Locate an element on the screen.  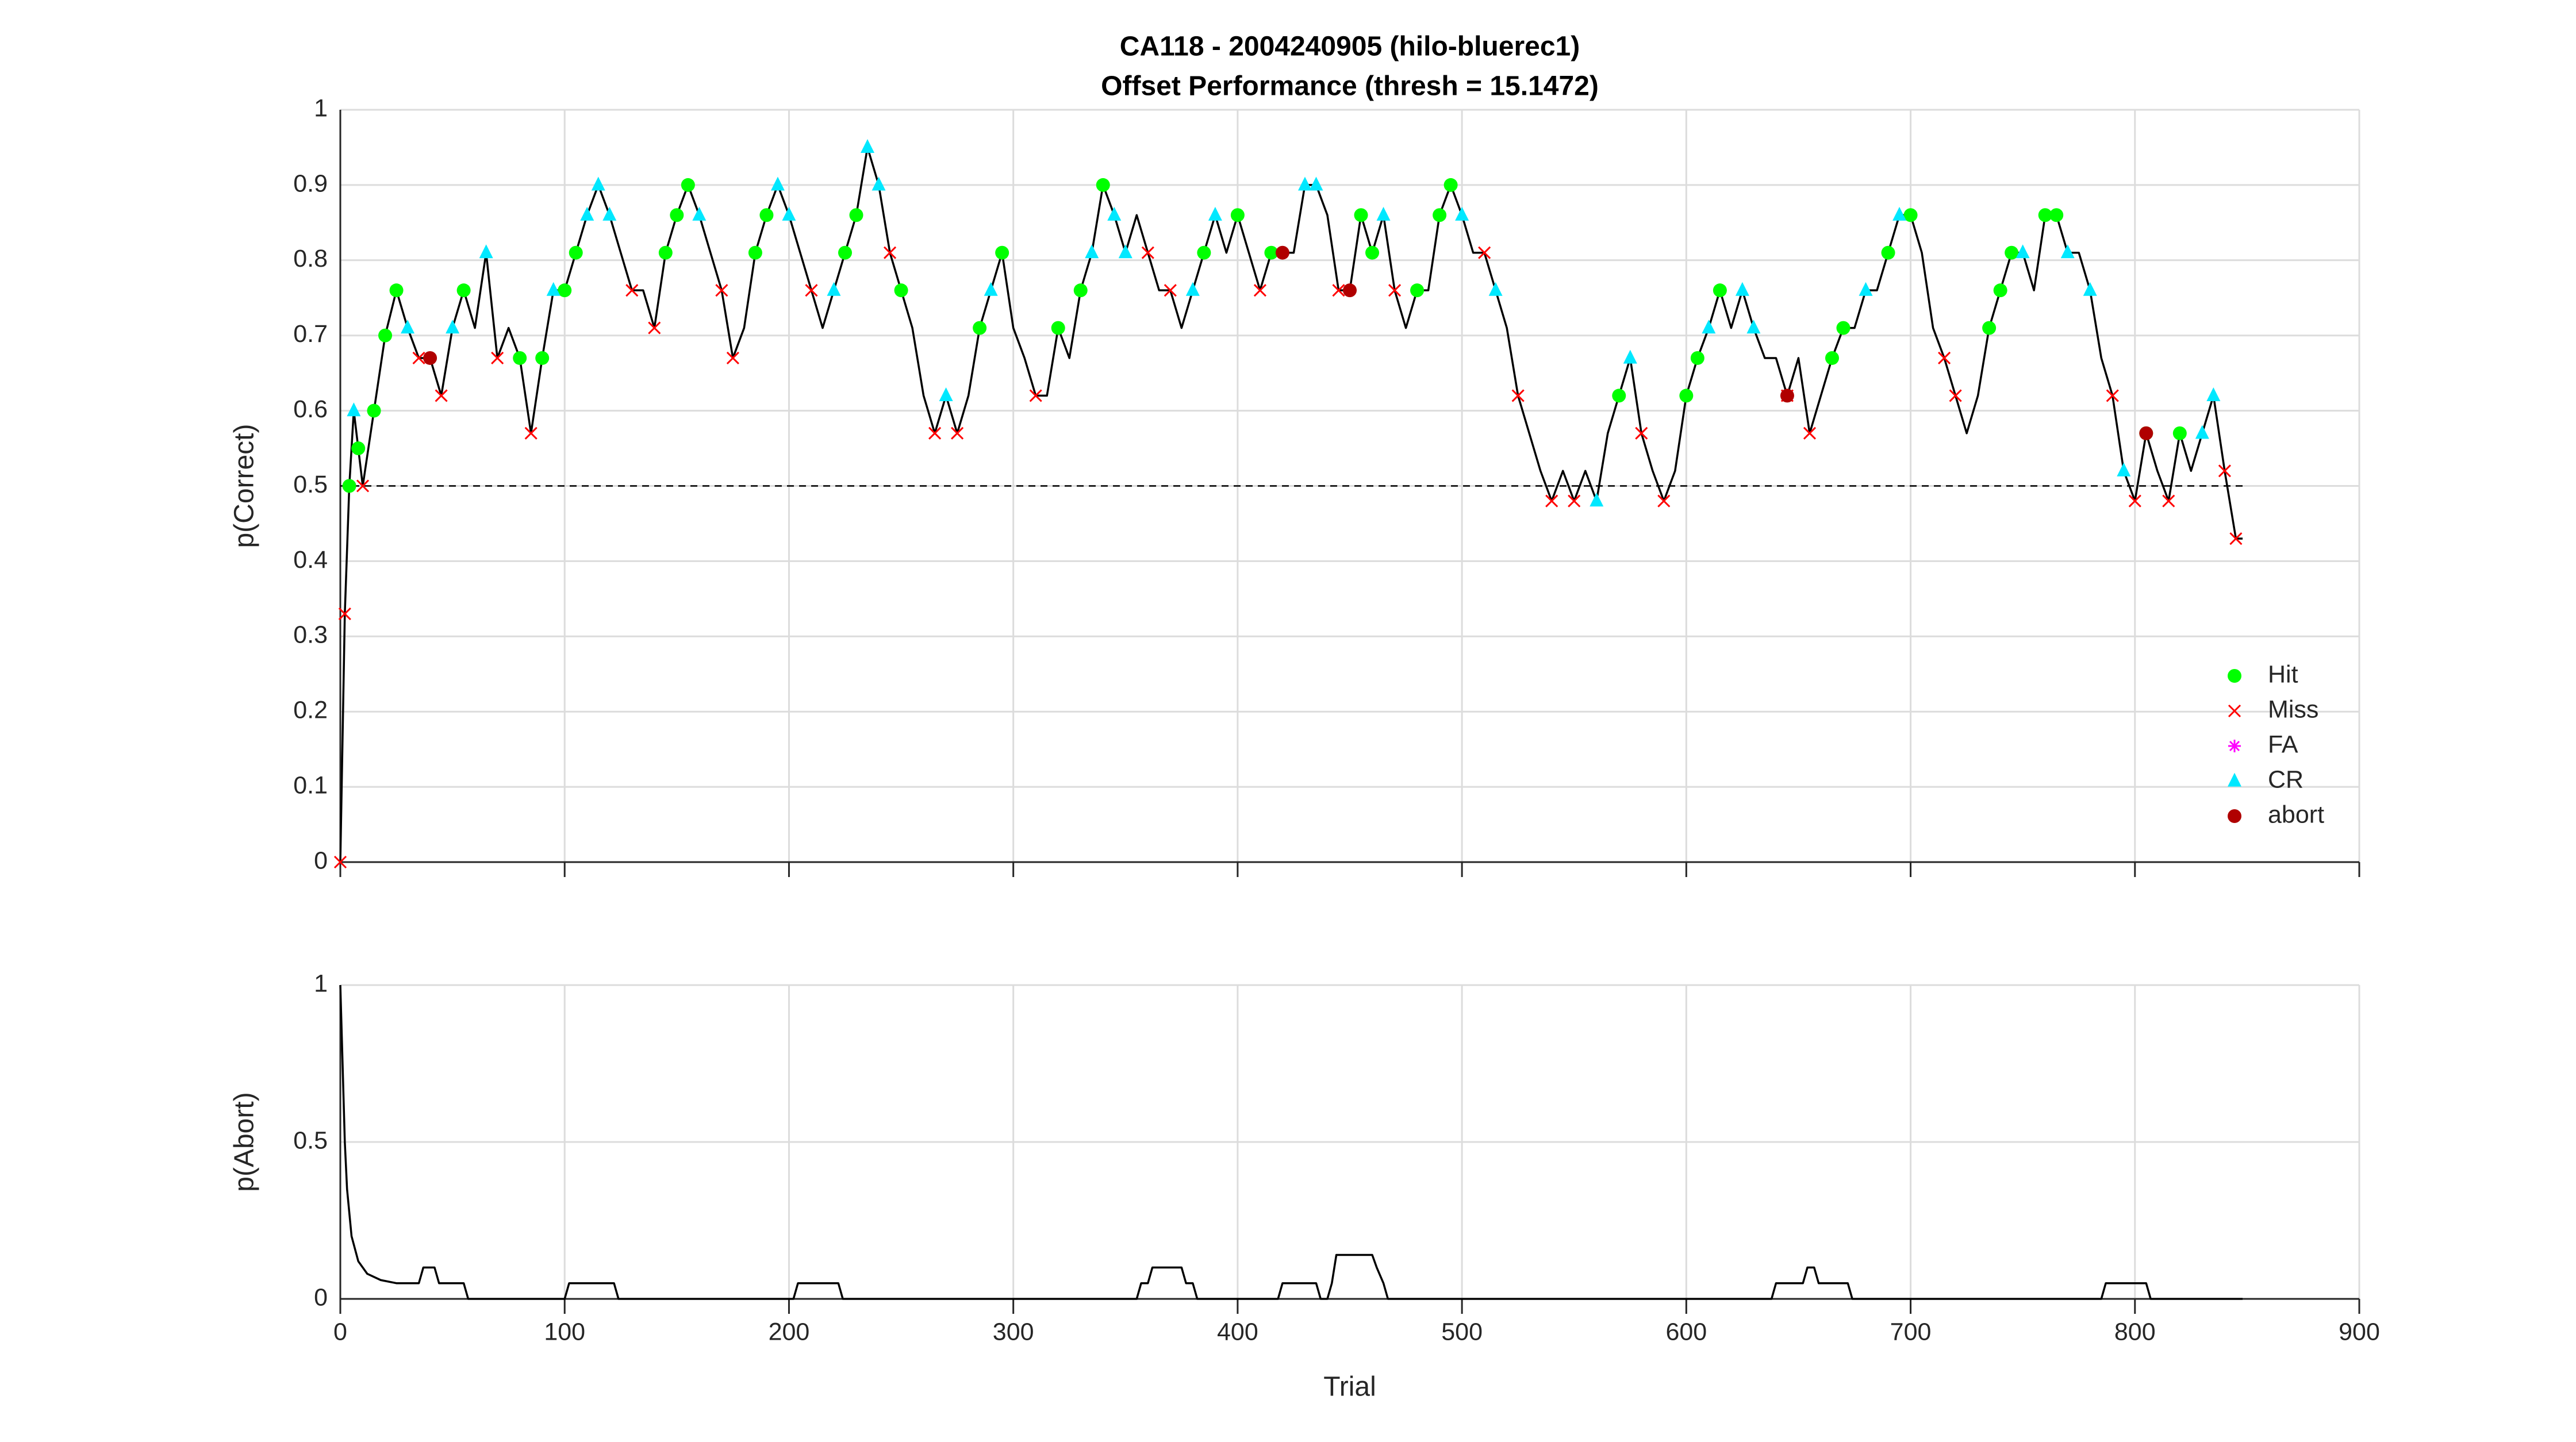
legend-label: Miss is located at coordinates (2293, 709).